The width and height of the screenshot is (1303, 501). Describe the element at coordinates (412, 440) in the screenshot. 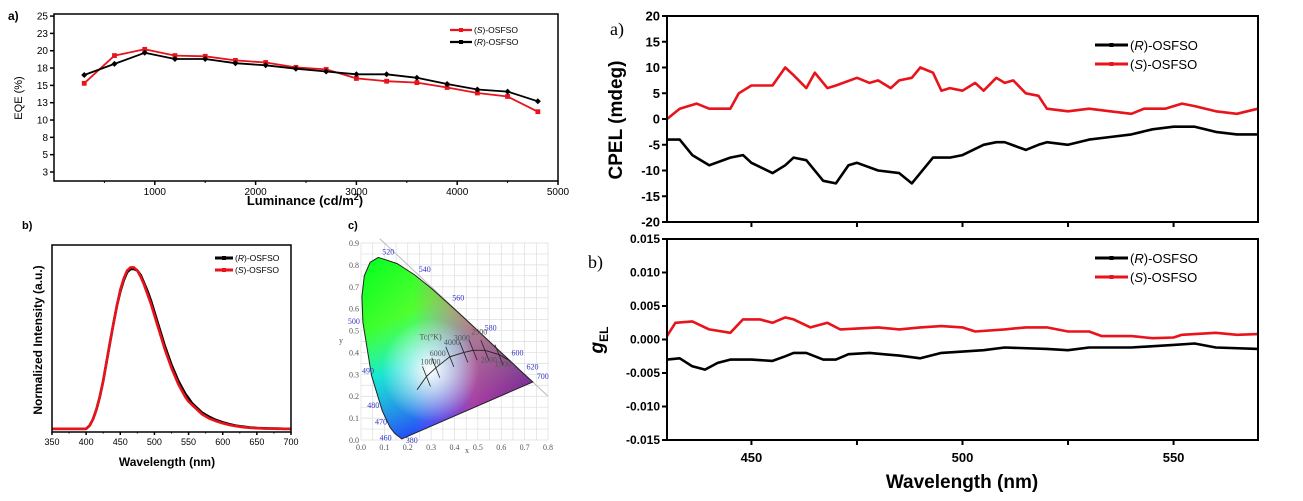

I see `wavelength-label: 380` at that location.